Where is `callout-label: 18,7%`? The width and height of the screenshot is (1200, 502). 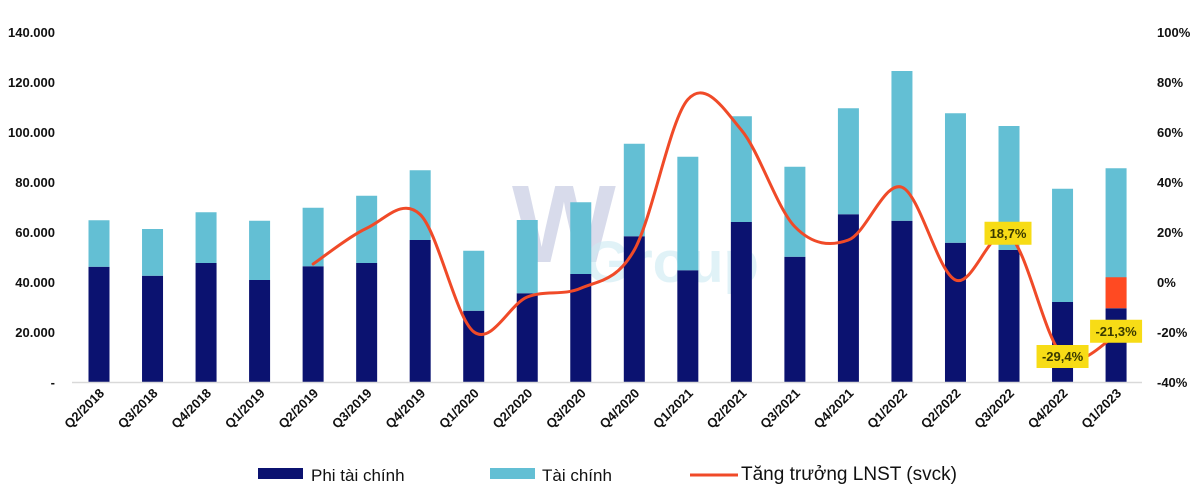 callout-label: 18,7% is located at coordinates (1008, 233).